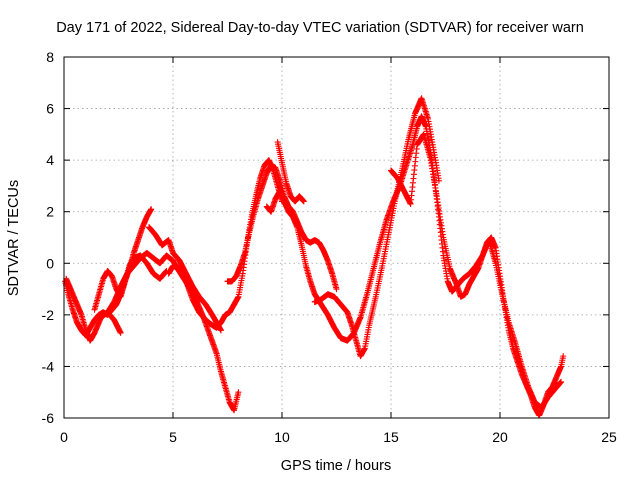  I want to click on y-tick-label: -2, so click(48, 315).